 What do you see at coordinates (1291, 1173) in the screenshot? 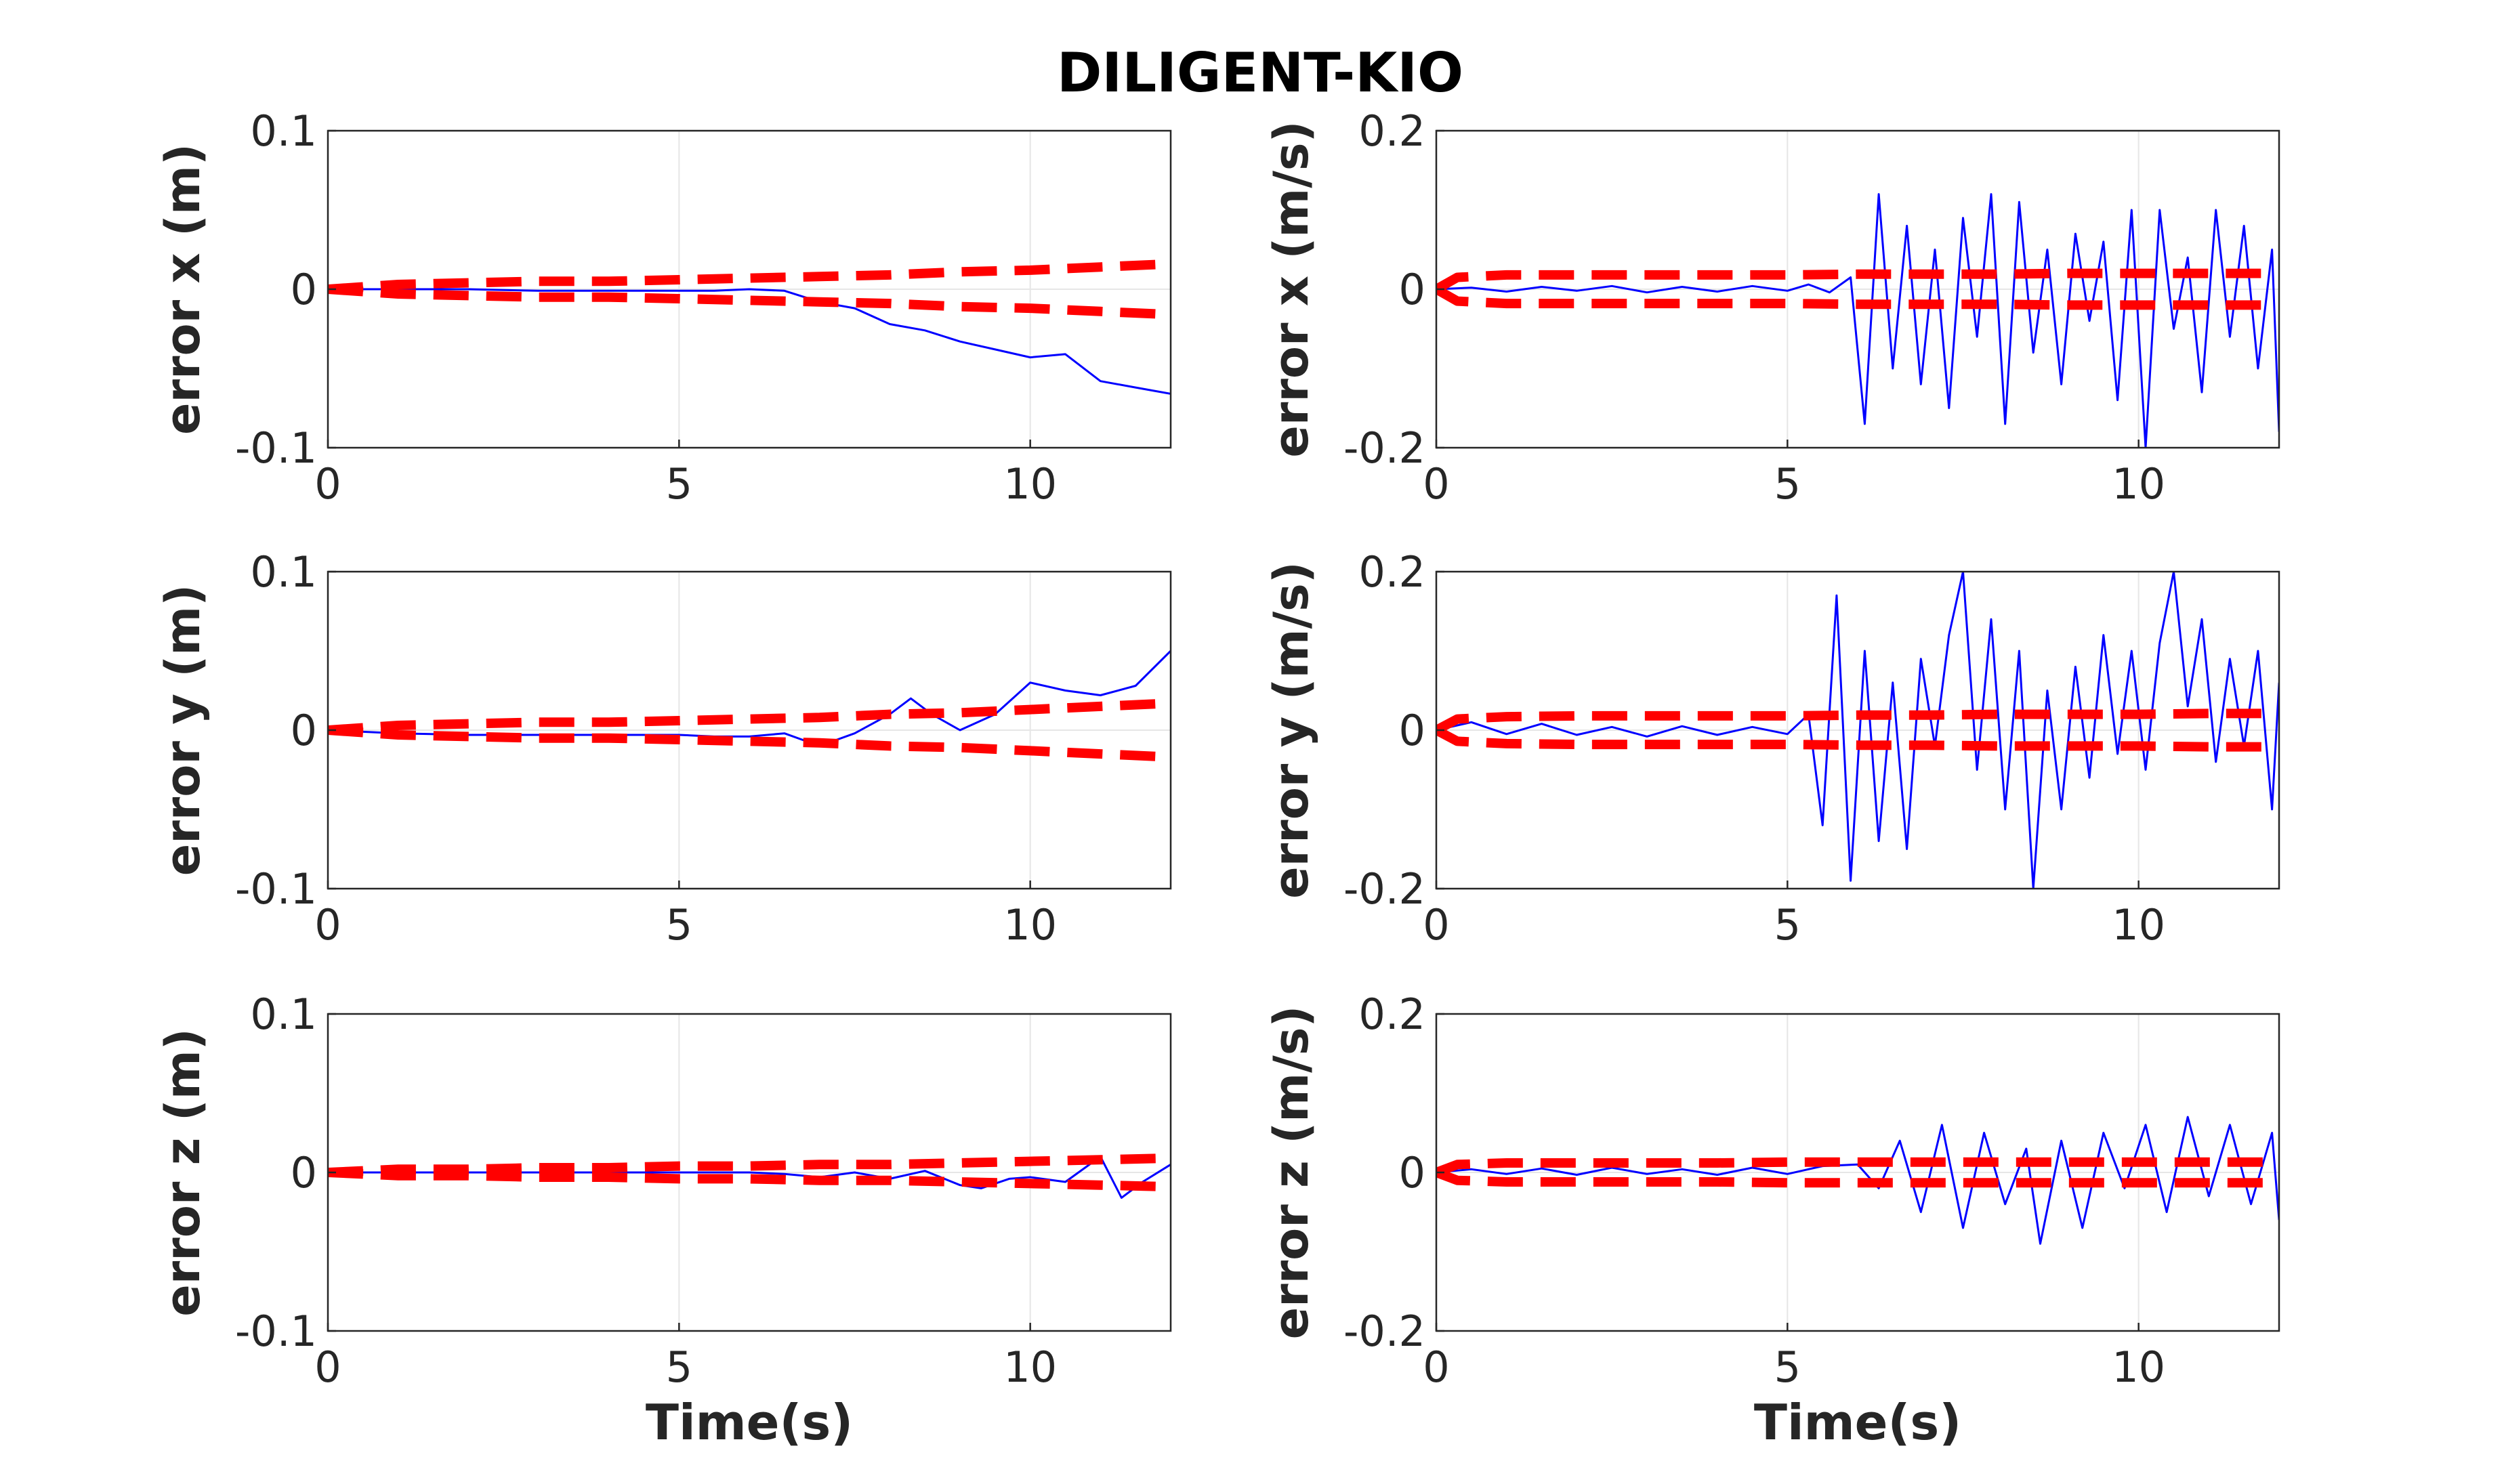
I see `y-axis-label: error z (m/s)` at bounding box center [1291, 1173].